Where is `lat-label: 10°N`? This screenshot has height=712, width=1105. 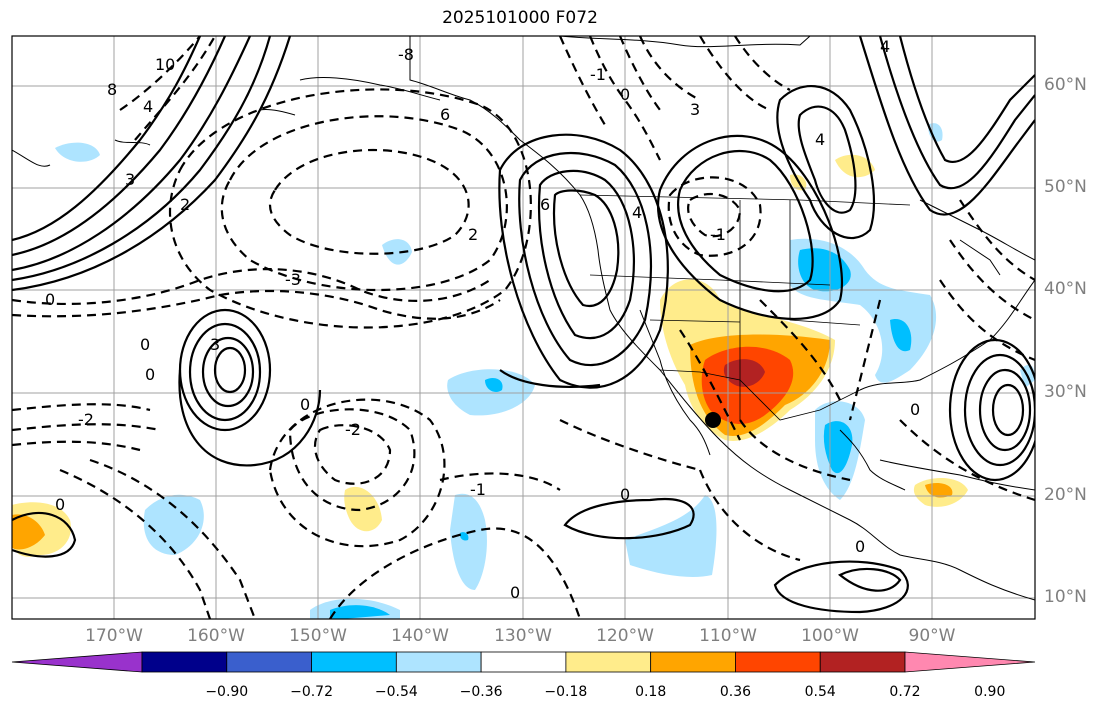
lat-label: 10°N is located at coordinates (1065, 597).